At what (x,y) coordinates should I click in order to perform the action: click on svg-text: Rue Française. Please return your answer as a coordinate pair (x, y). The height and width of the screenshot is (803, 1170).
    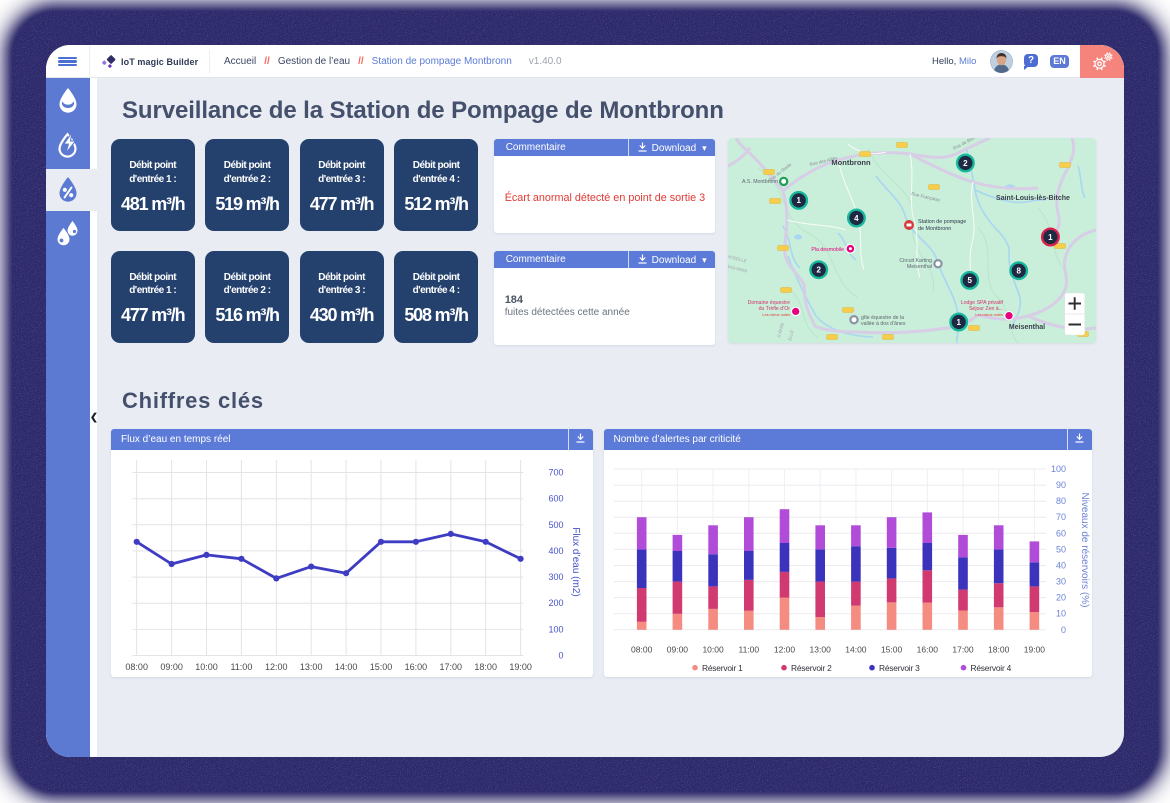
    Looking at the image, I should click on (926, 197).